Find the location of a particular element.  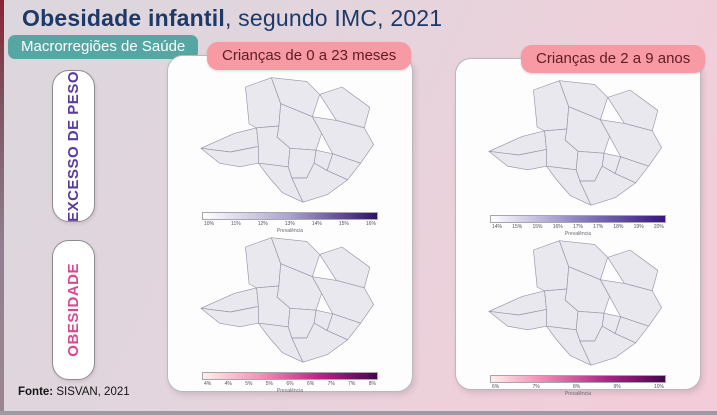

row-label-obesidade-text: OBESIDADE is located at coordinates (73, 310).